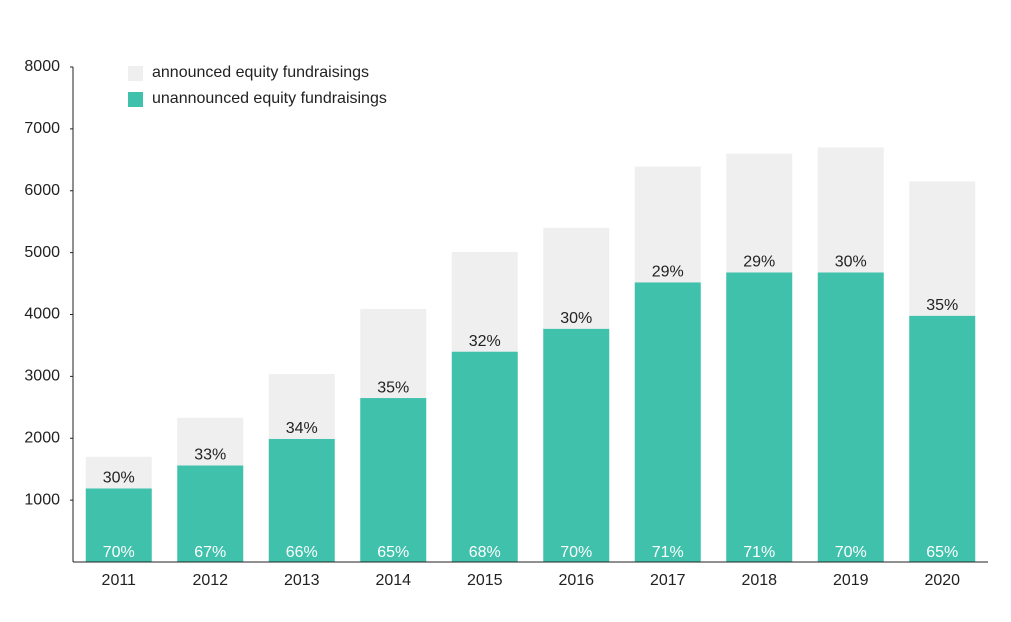 The width and height of the screenshot is (1011, 622). I want to click on legend-label: announced equity fundraisings, so click(260, 72).